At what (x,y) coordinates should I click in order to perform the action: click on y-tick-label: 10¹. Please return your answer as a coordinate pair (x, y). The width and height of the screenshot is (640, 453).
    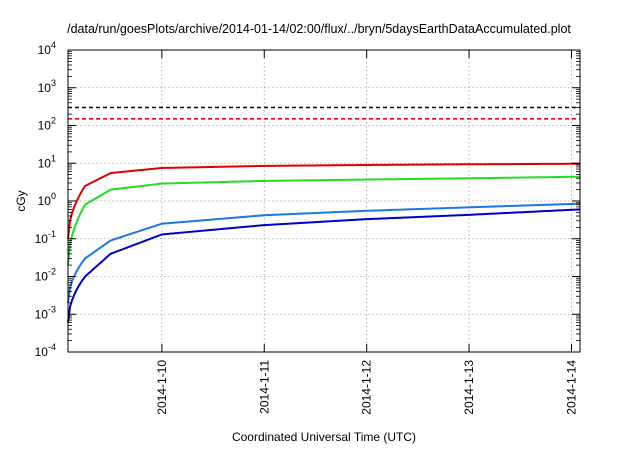
    Looking at the image, I should click on (47, 161).